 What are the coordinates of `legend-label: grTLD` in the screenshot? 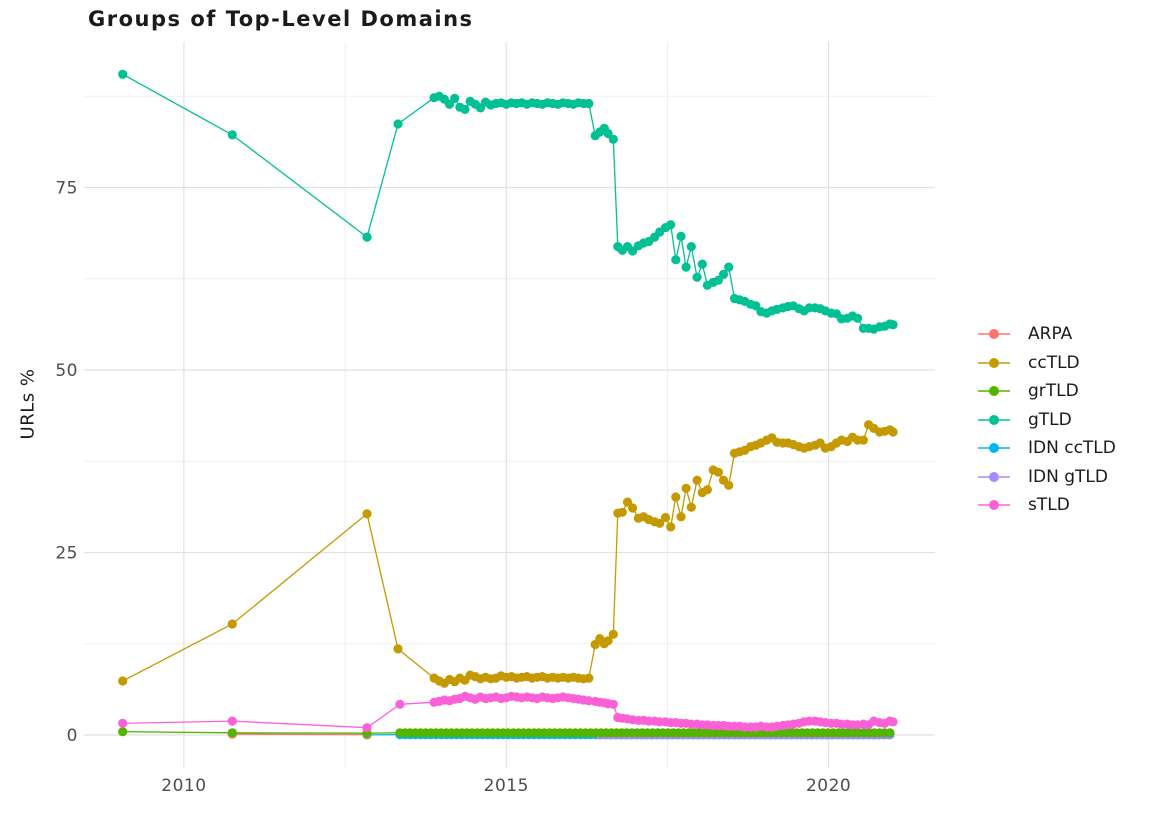 It's located at (1053, 391).